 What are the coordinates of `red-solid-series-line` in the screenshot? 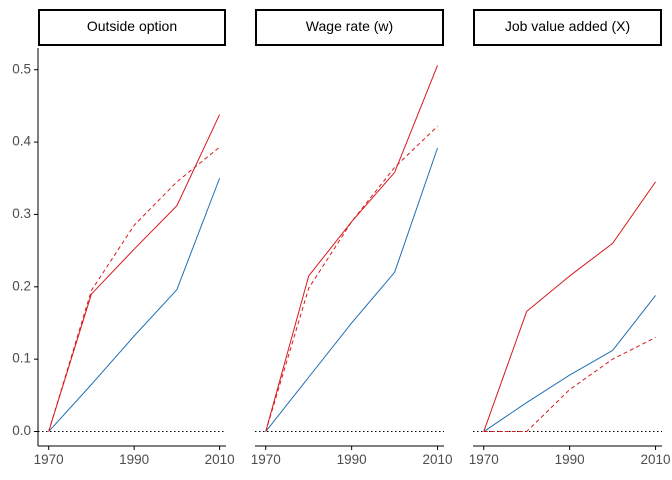 It's located at (569, 306).